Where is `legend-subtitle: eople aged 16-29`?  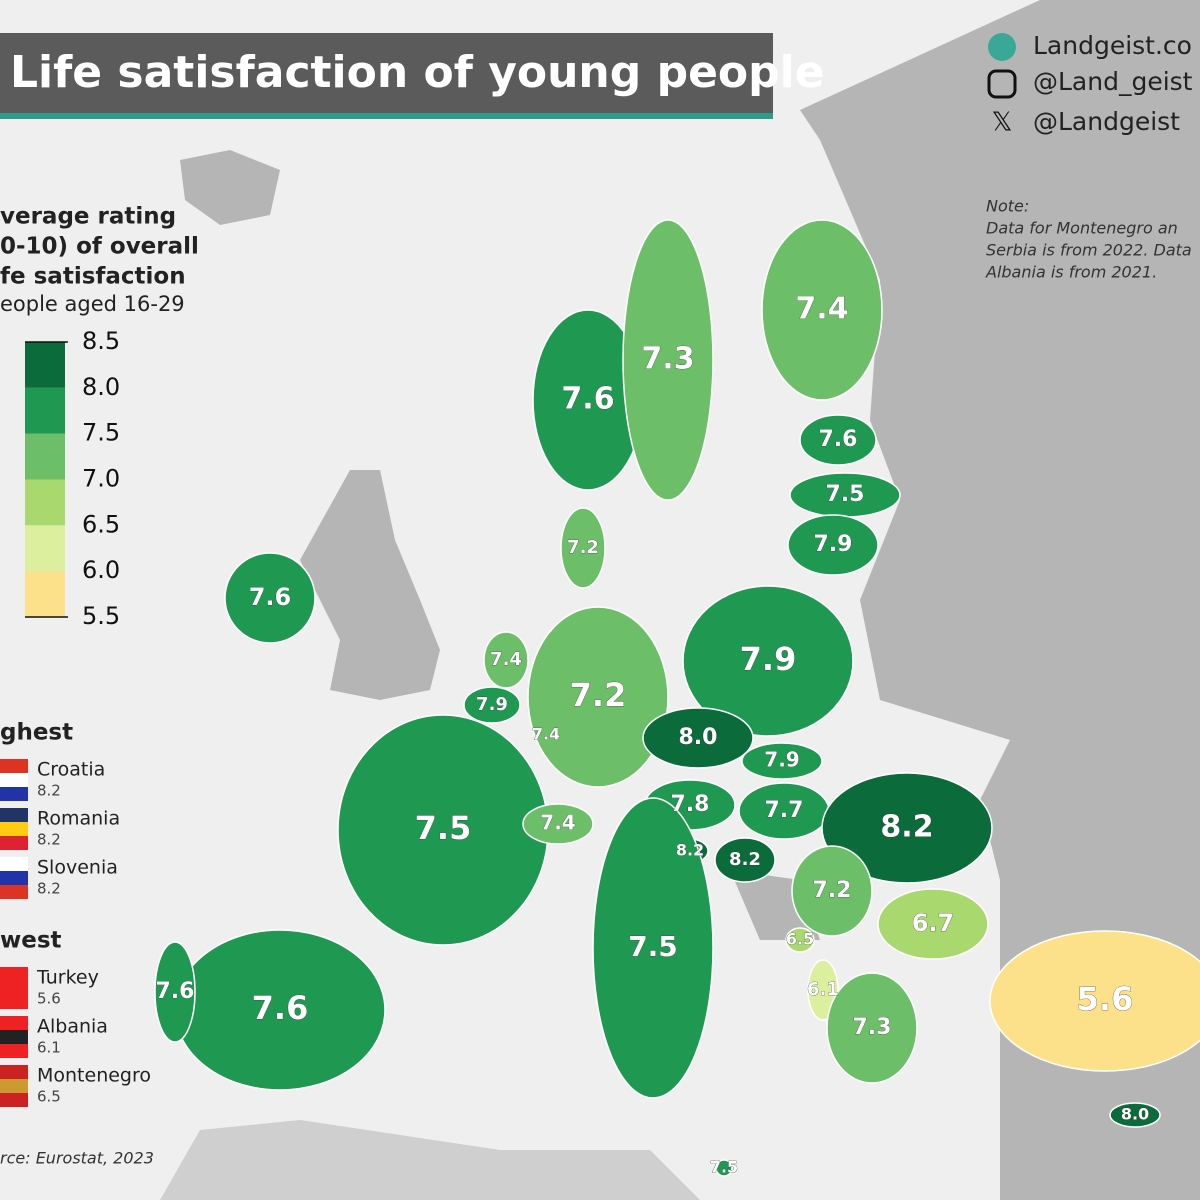
legend-subtitle: eople aged 16-29 is located at coordinates (92, 304).